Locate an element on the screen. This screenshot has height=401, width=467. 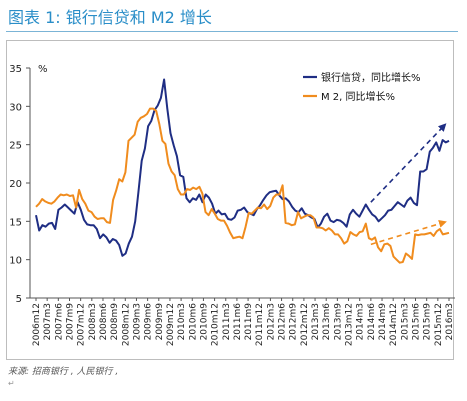
x-tick-label: 2015m6 is located at coordinates (417, 322).